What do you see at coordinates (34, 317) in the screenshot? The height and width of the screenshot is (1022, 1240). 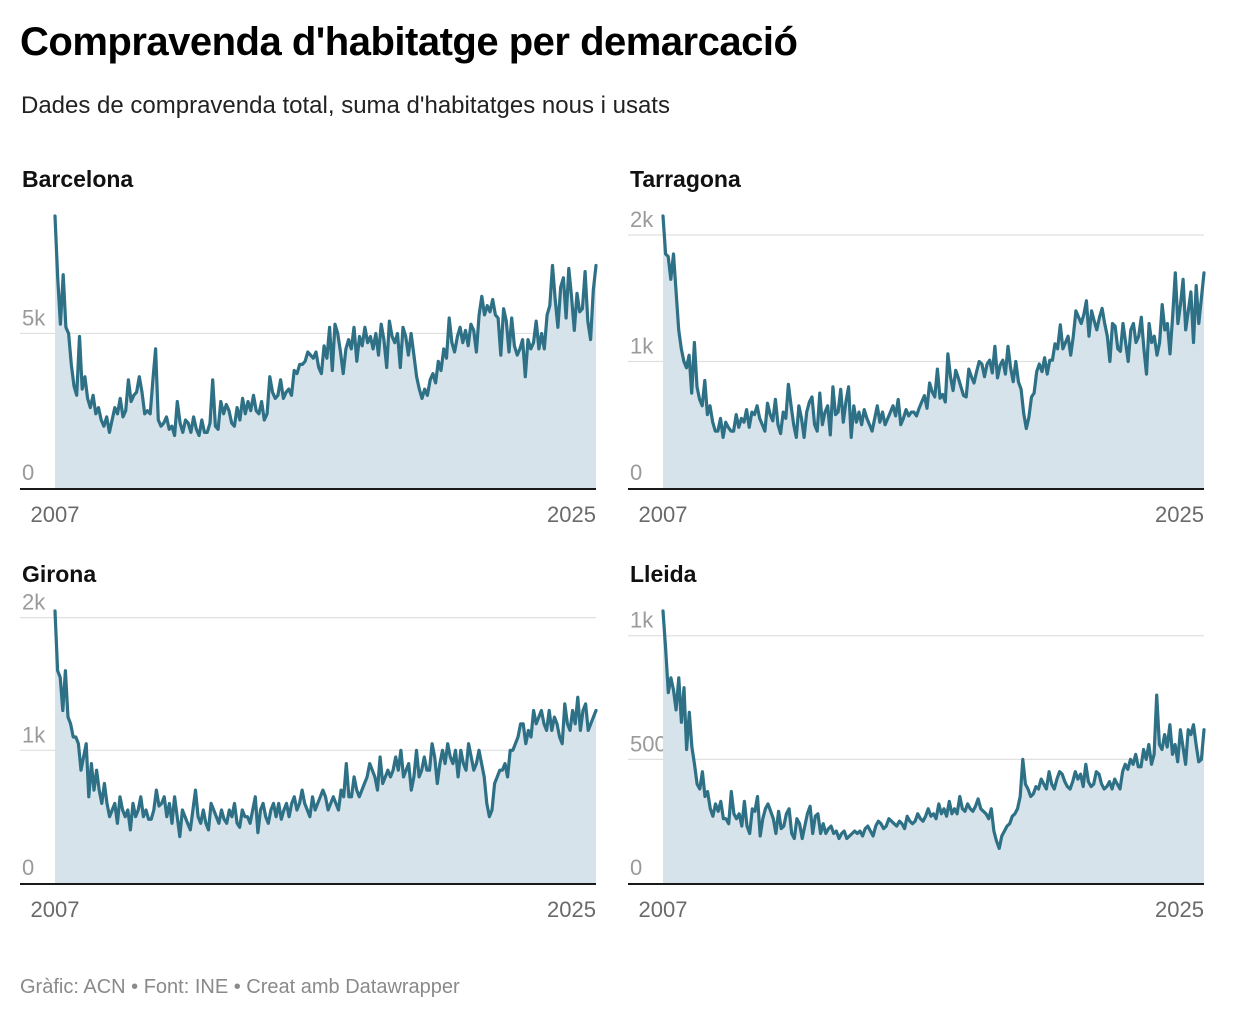 I see `y-tick-label: 5k` at bounding box center [34, 317].